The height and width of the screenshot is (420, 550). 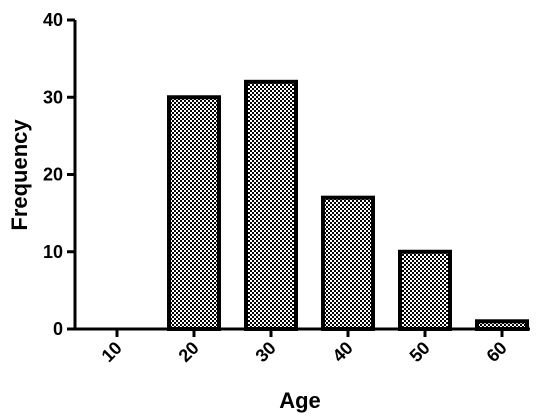 I want to click on y-tick-label: 30, so click(x=53, y=97).